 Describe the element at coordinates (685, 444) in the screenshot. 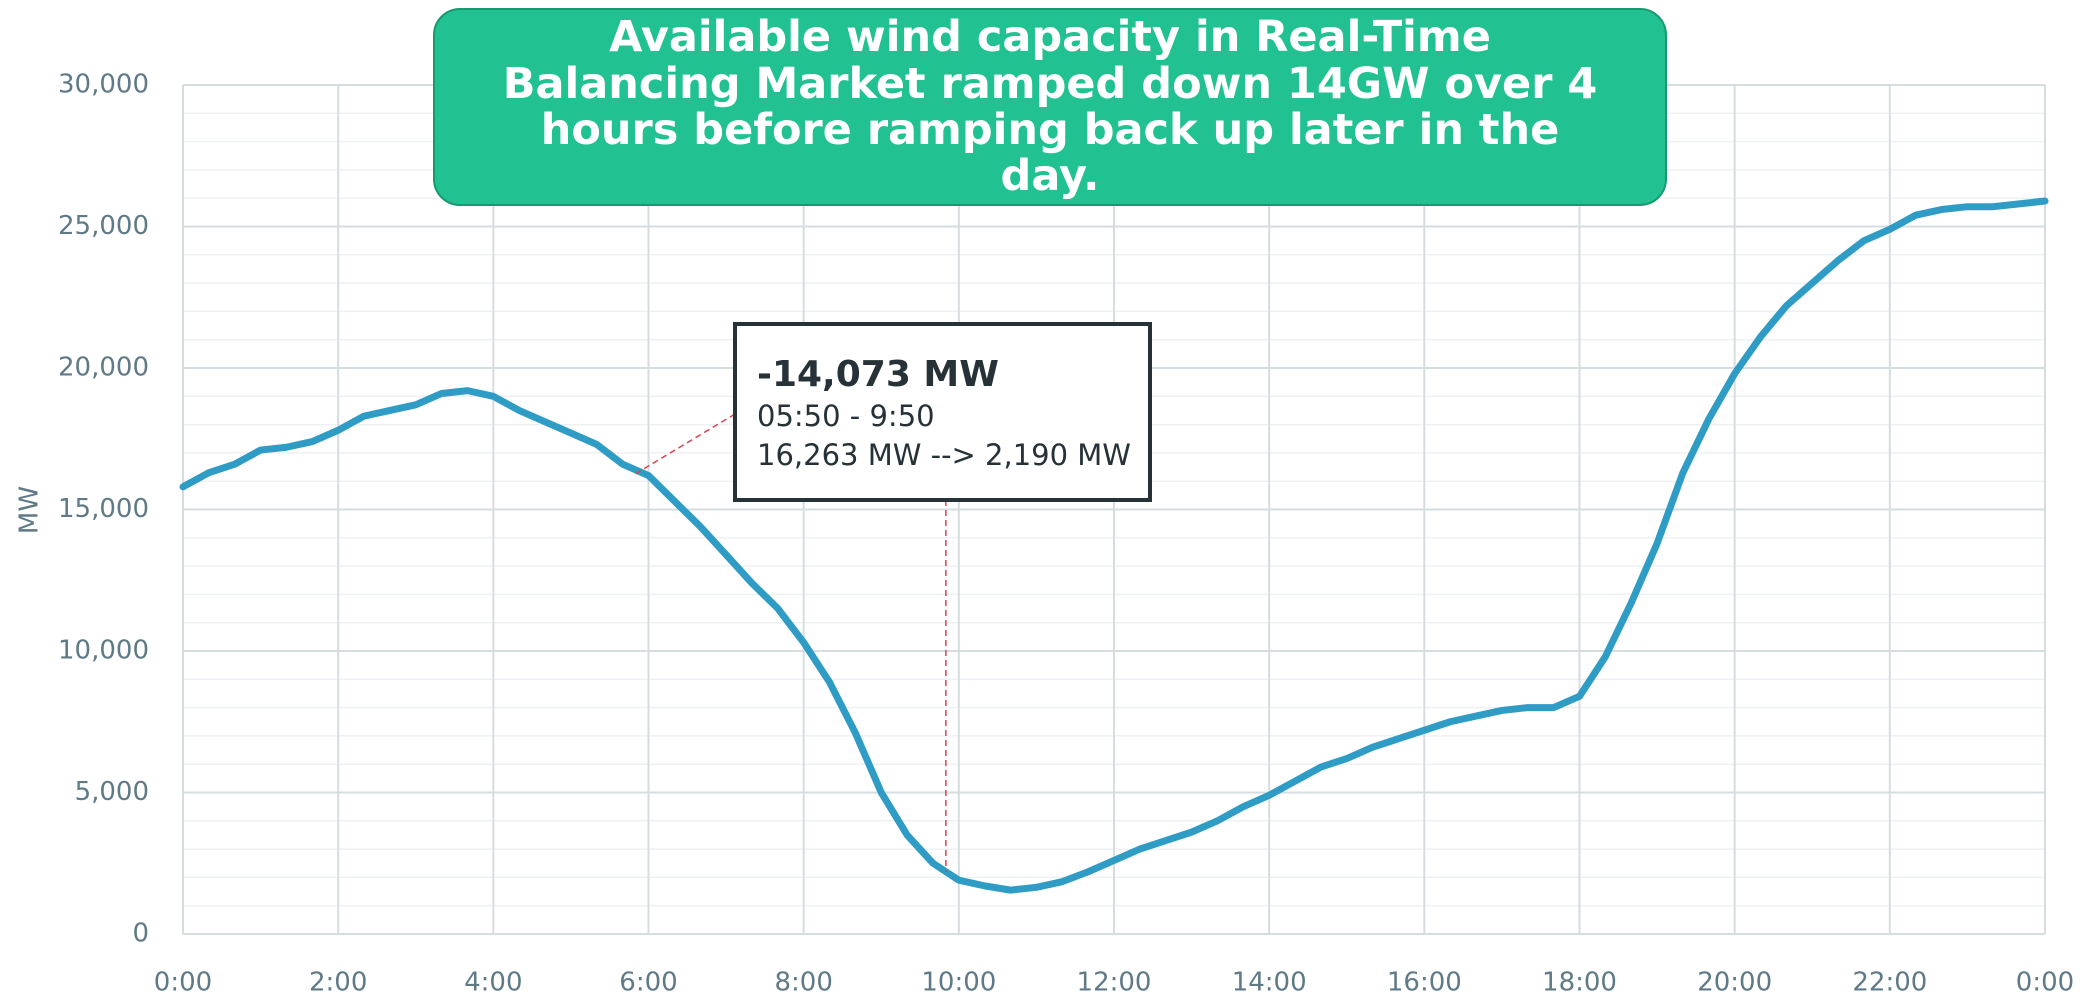

I see `annotation-leader` at that location.